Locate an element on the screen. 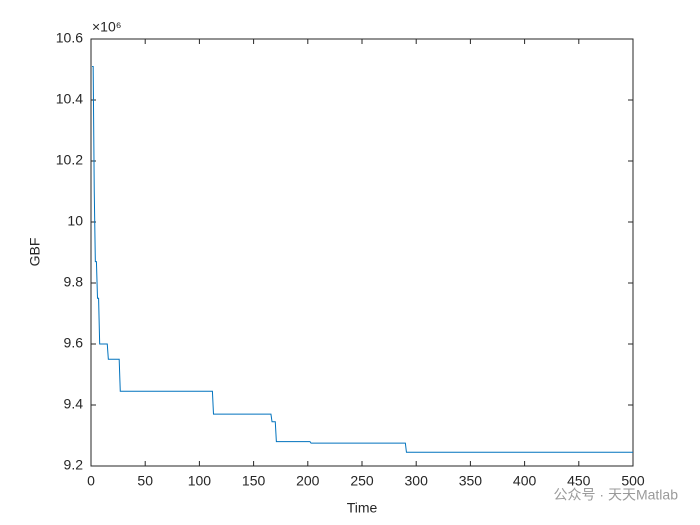  x-tick-label: 0 is located at coordinates (91, 481).